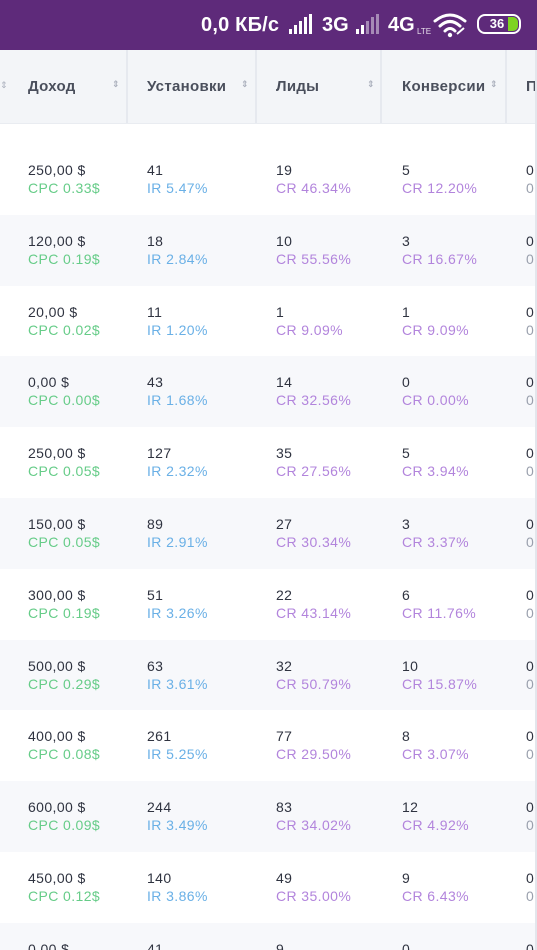 The height and width of the screenshot is (950, 537). Describe the element at coordinates (64, 400) in the screenshot. I see `income-rate: CPC 0.00$` at that location.